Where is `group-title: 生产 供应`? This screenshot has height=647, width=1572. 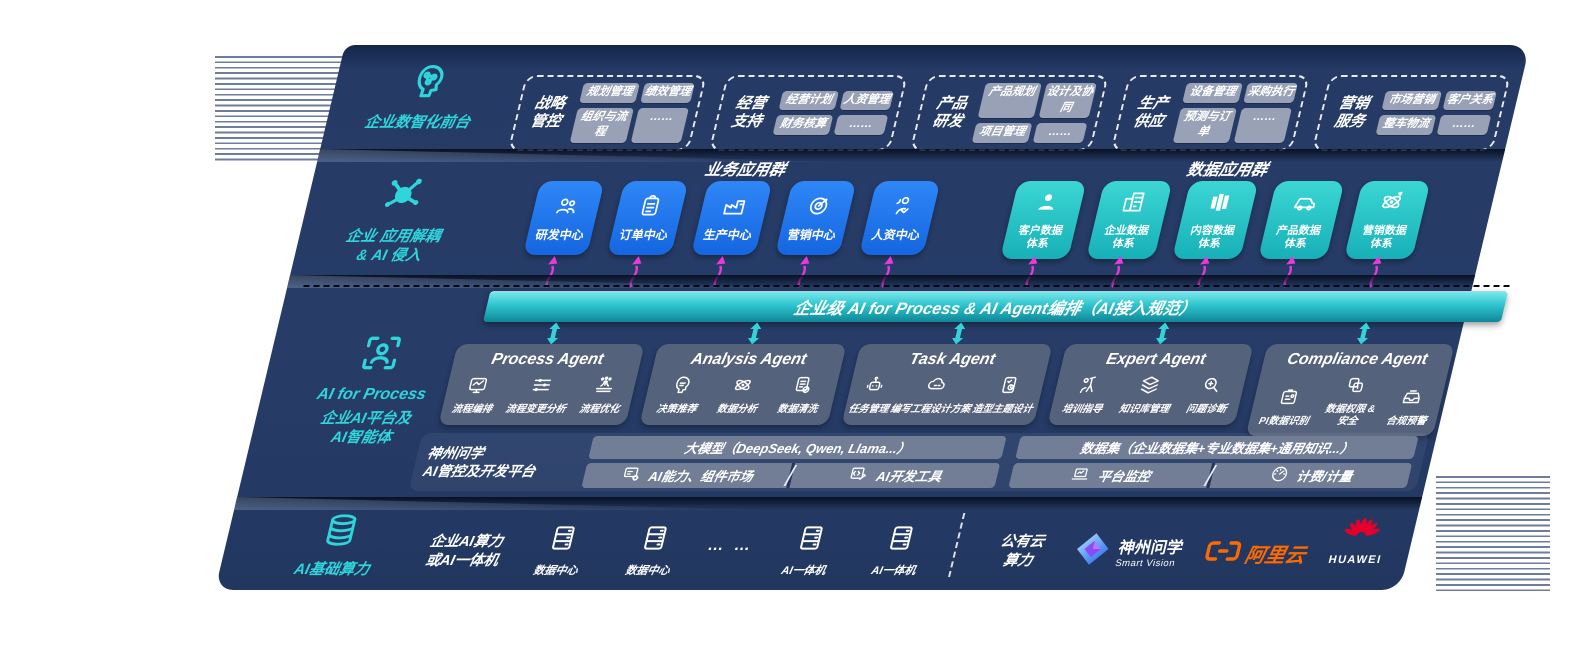
group-title: 生产 供应 is located at coordinates (1151, 112).